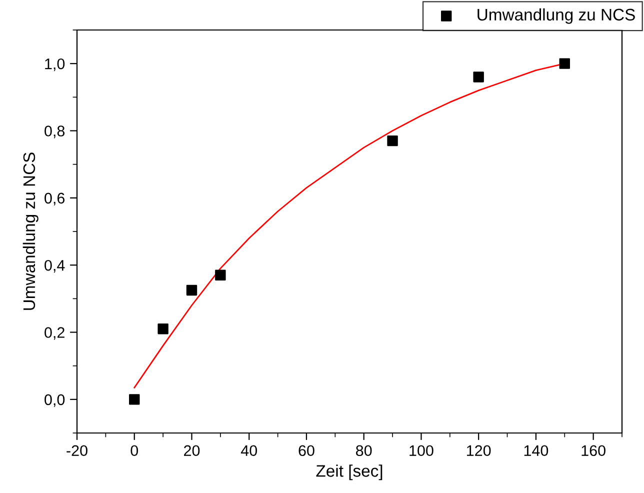  What do you see at coordinates (536, 450) in the screenshot?
I see `x-tick-label: 140` at bounding box center [536, 450].